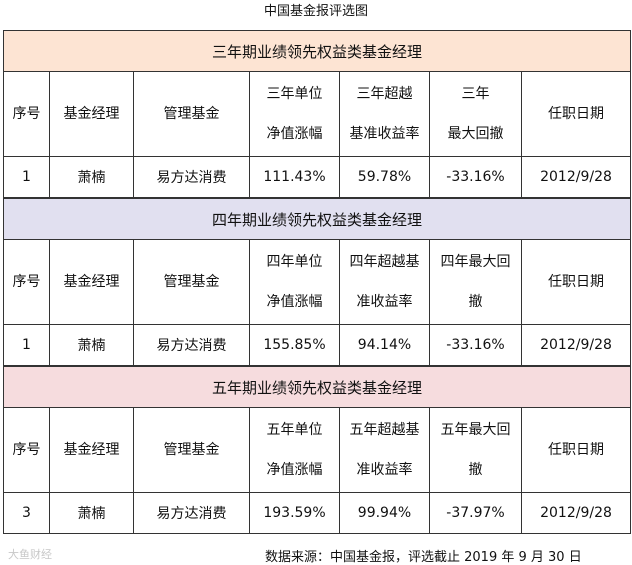 Image resolution: width=632 pixels, height=565 pixels. Describe the element at coordinates (384, 345) in the screenshot. I see `cell-excess-return: 94.14%` at that location.